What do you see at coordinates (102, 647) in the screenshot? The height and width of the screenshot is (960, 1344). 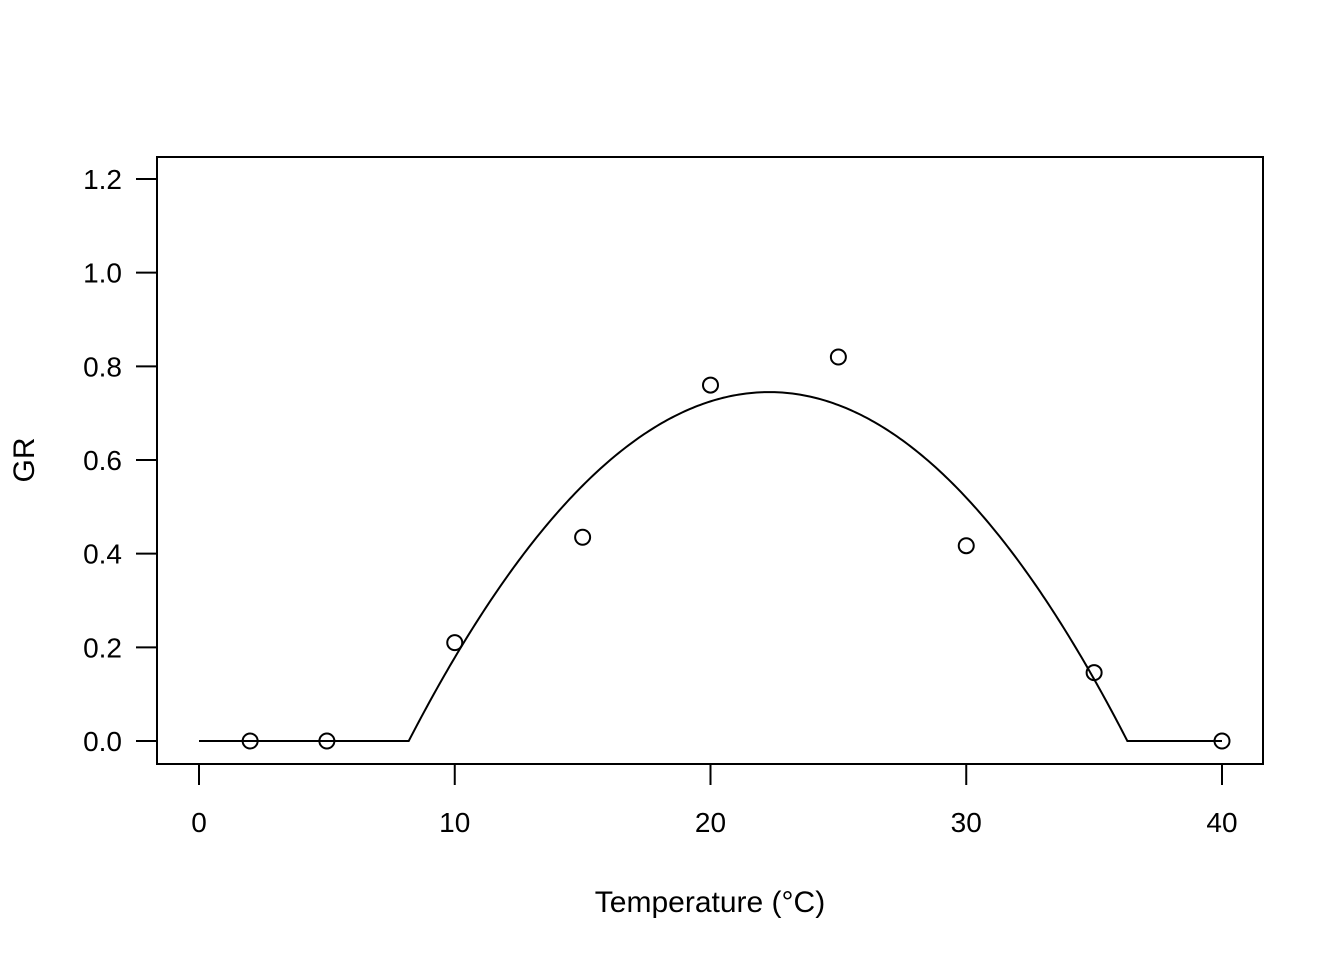 I see `y-tick-label: 0.2` at bounding box center [102, 647].